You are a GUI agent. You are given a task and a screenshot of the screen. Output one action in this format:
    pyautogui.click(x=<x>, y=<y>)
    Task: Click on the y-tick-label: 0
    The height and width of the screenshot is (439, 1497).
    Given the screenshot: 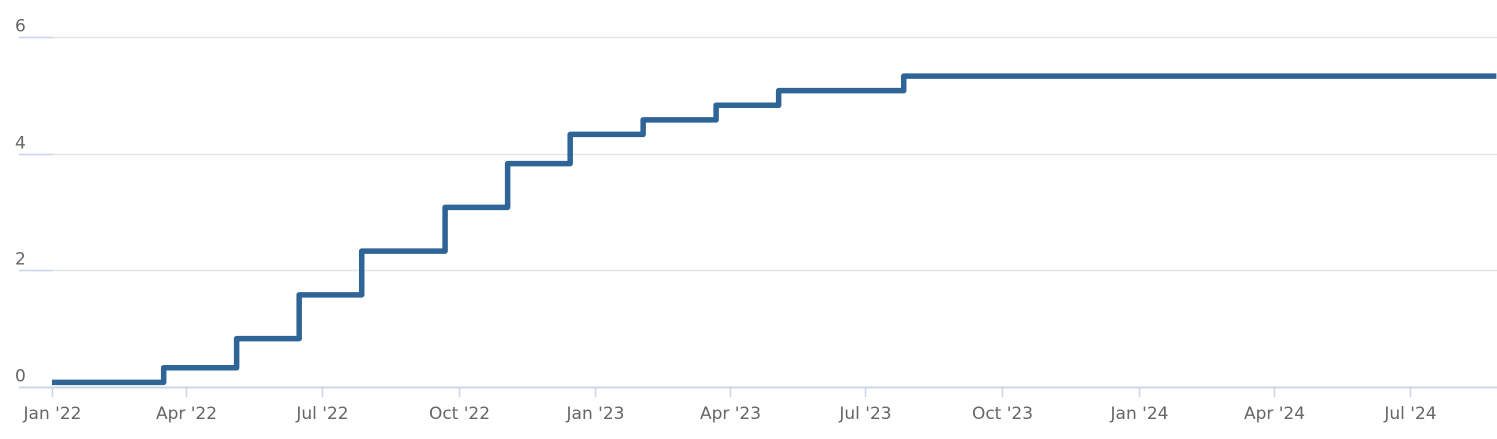 What is the action you would take?
    pyautogui.click(x=20, y=377)
    